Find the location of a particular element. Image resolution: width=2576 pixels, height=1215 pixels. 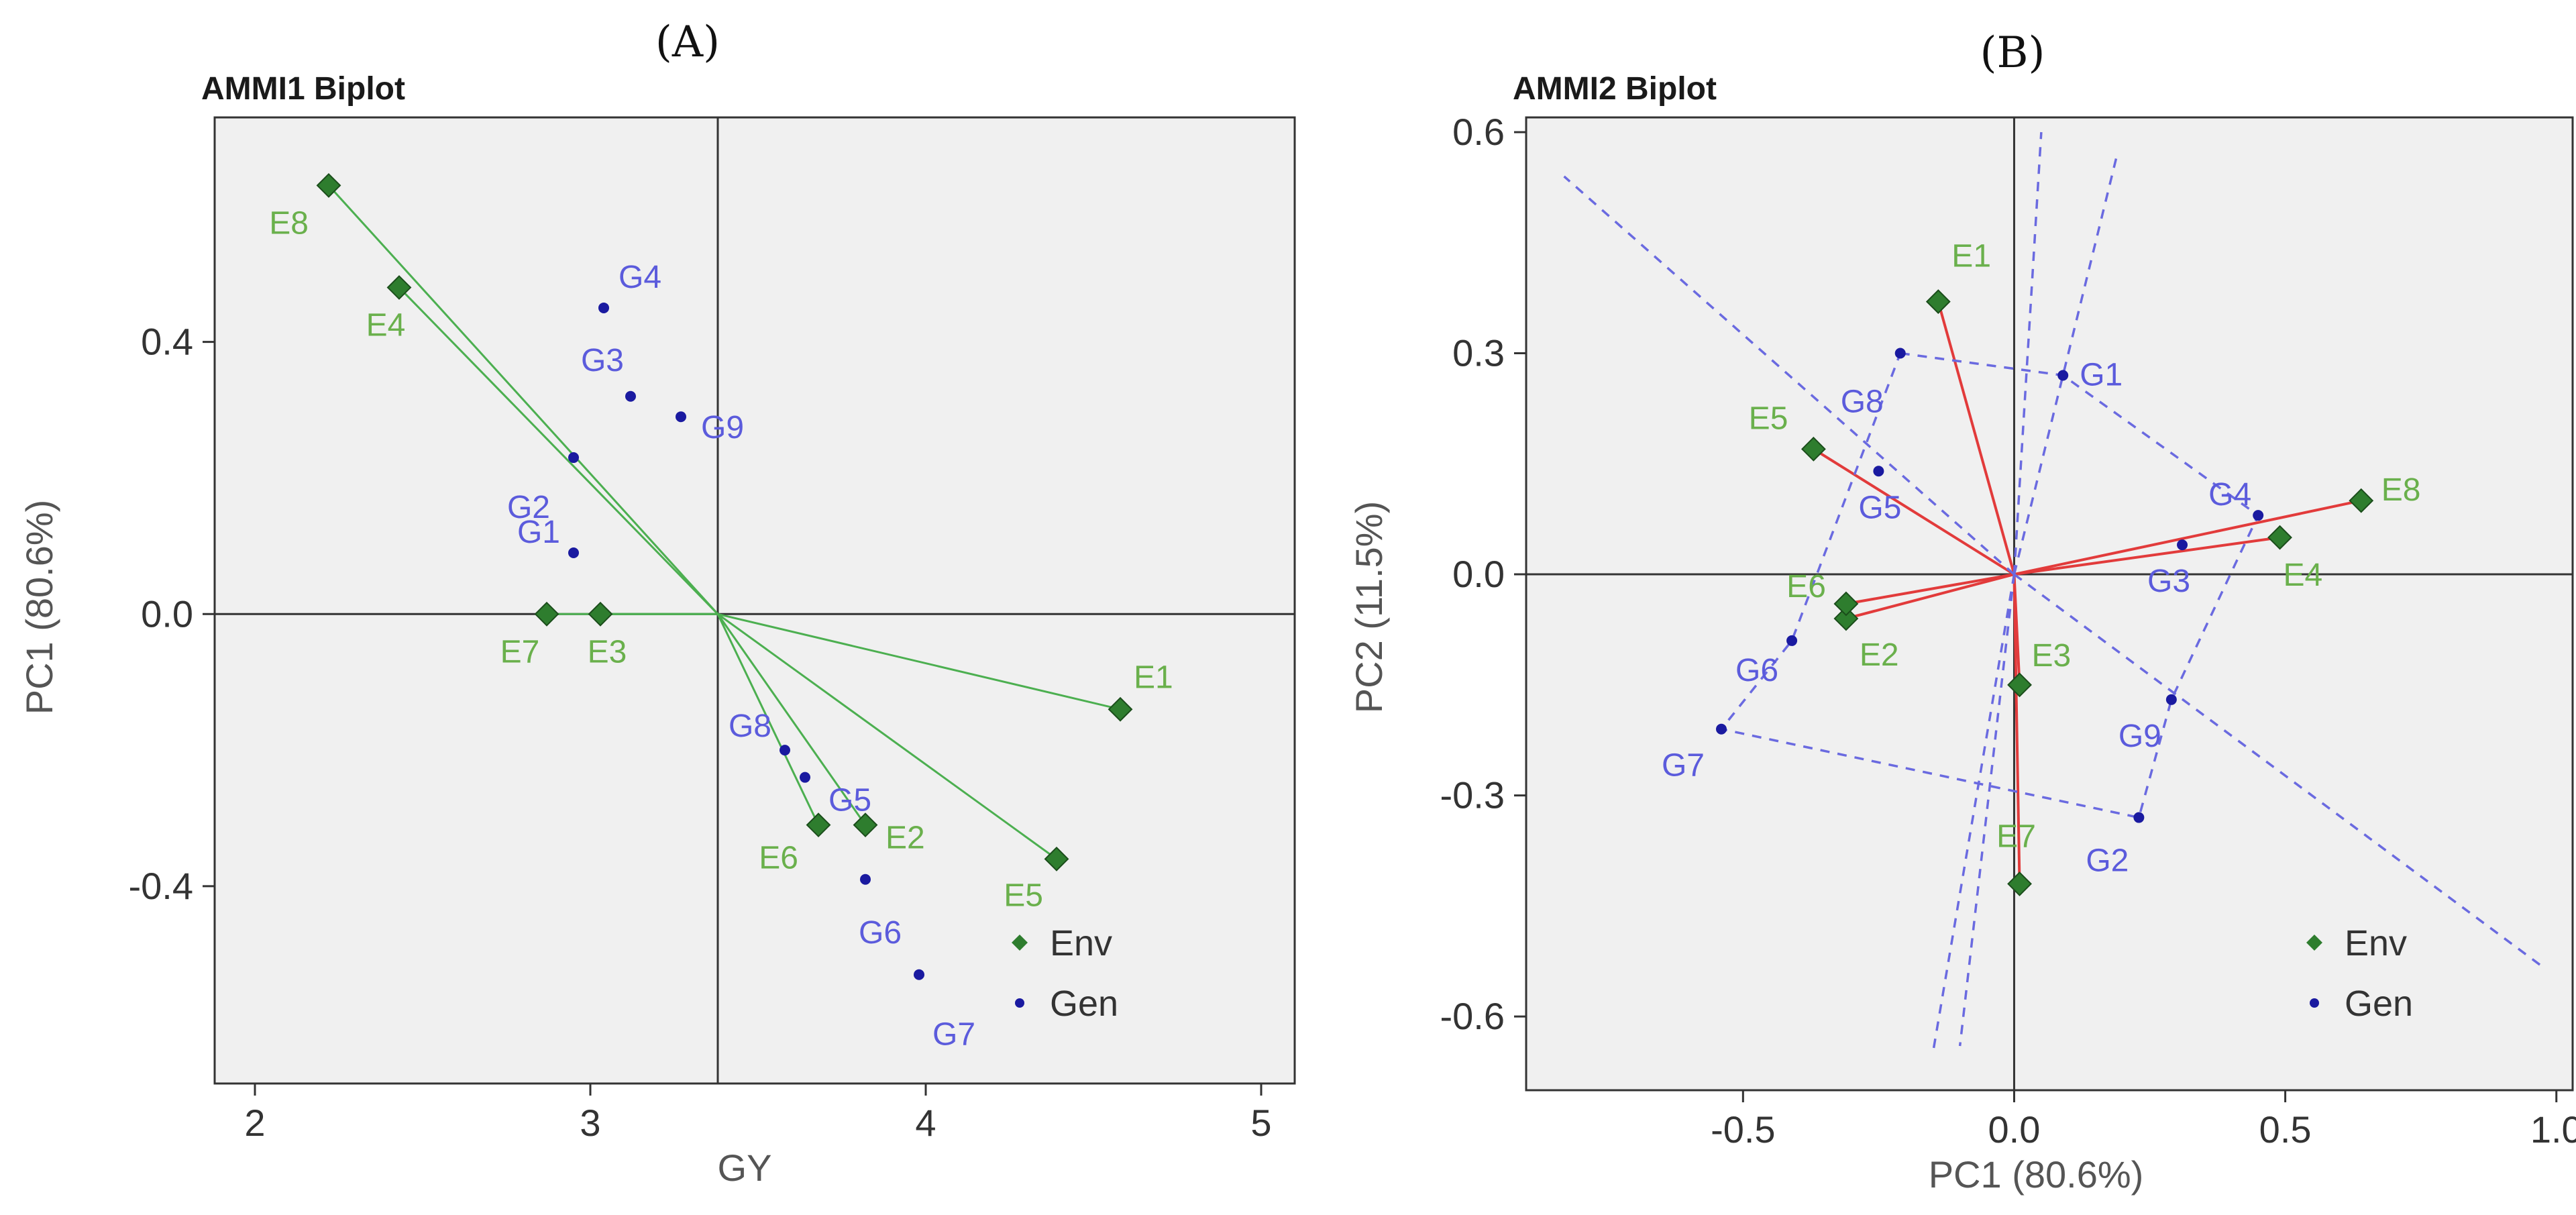

b-gen-label-g1: G1 is located at coordinates (2101, 375).